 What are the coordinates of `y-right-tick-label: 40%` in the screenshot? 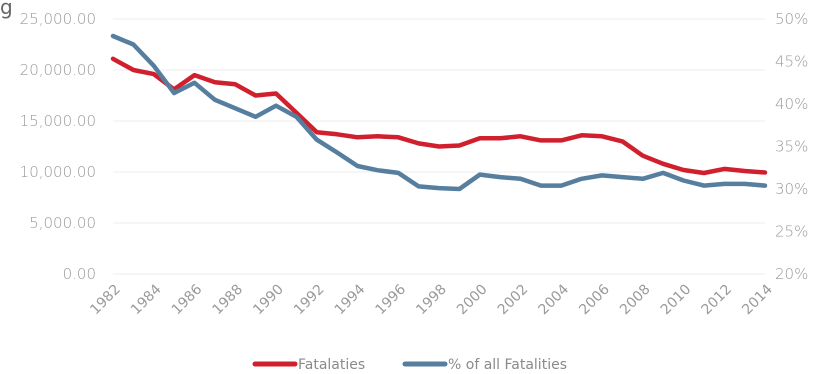 It's located at (791, 104).